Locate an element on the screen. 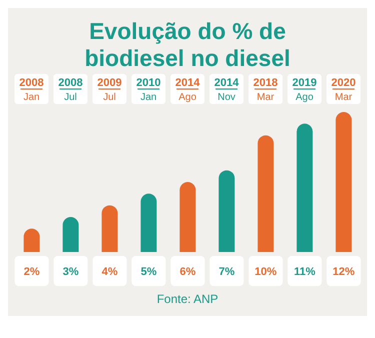  x-tick-label: 2018 Mar is located at coordinates (265, 90).